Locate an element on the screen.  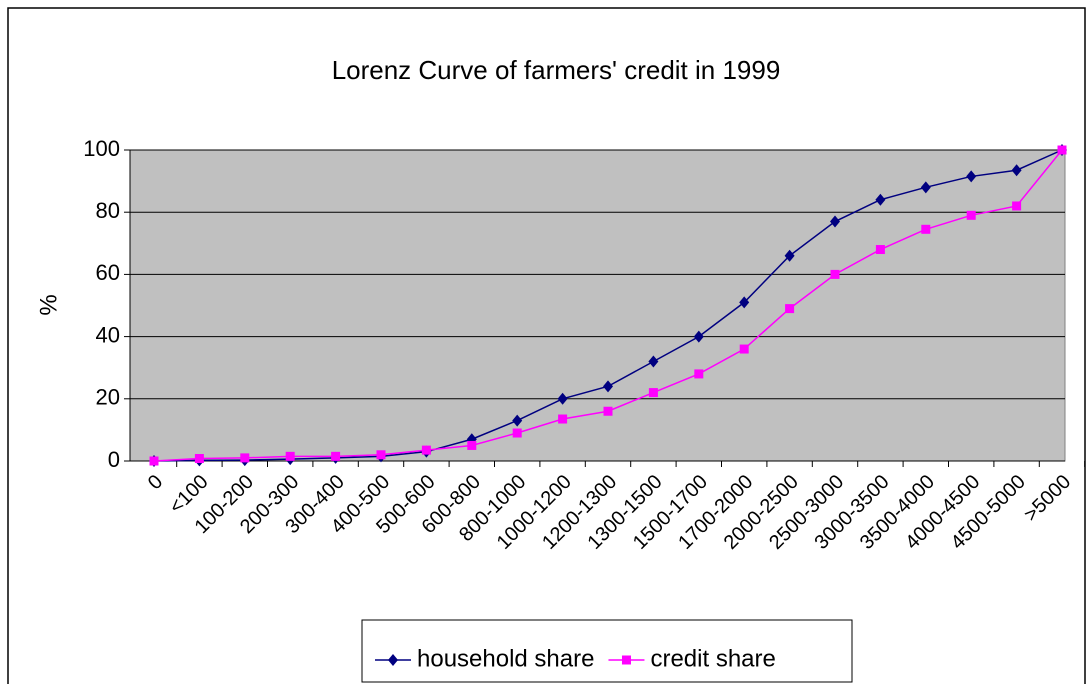
legend-label: credit share is located at coordinates (712, 658).